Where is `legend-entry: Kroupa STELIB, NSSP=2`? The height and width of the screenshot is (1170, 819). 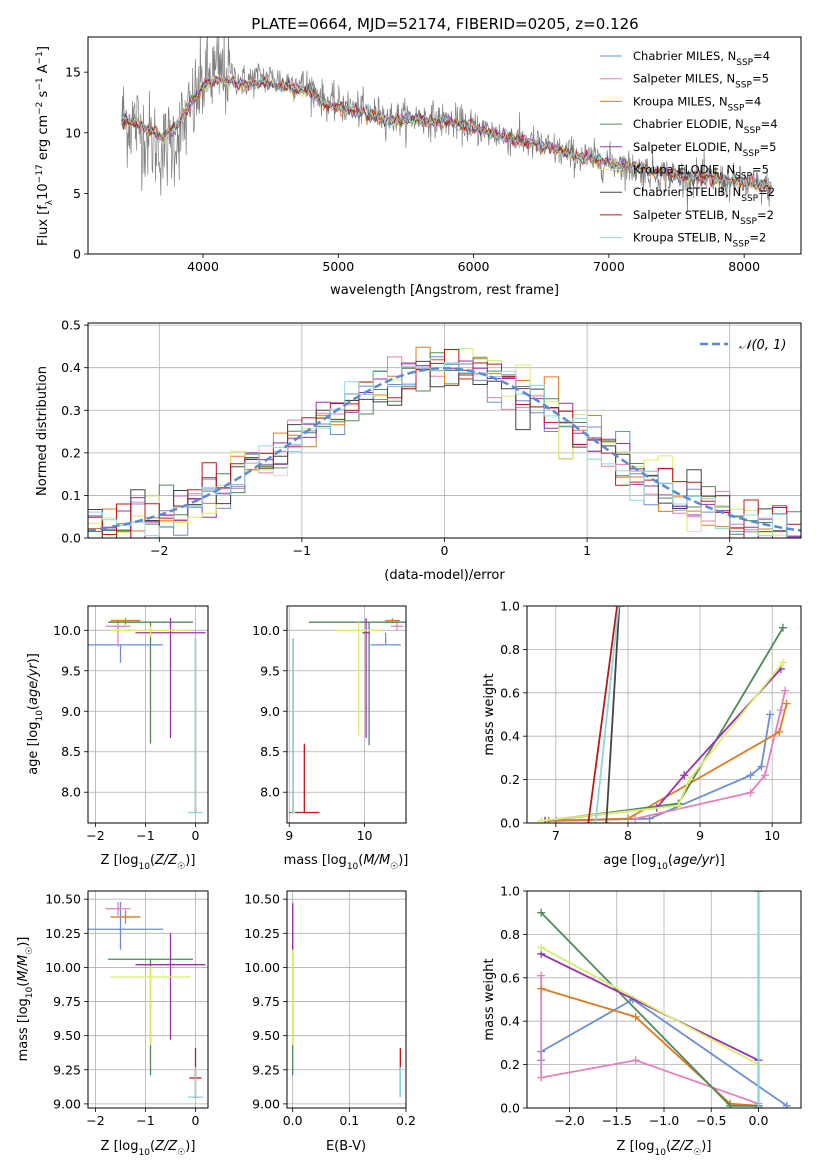
legend-entry: Kroupa STELIB, NSSP=2 is located at coordinates (699, 240).